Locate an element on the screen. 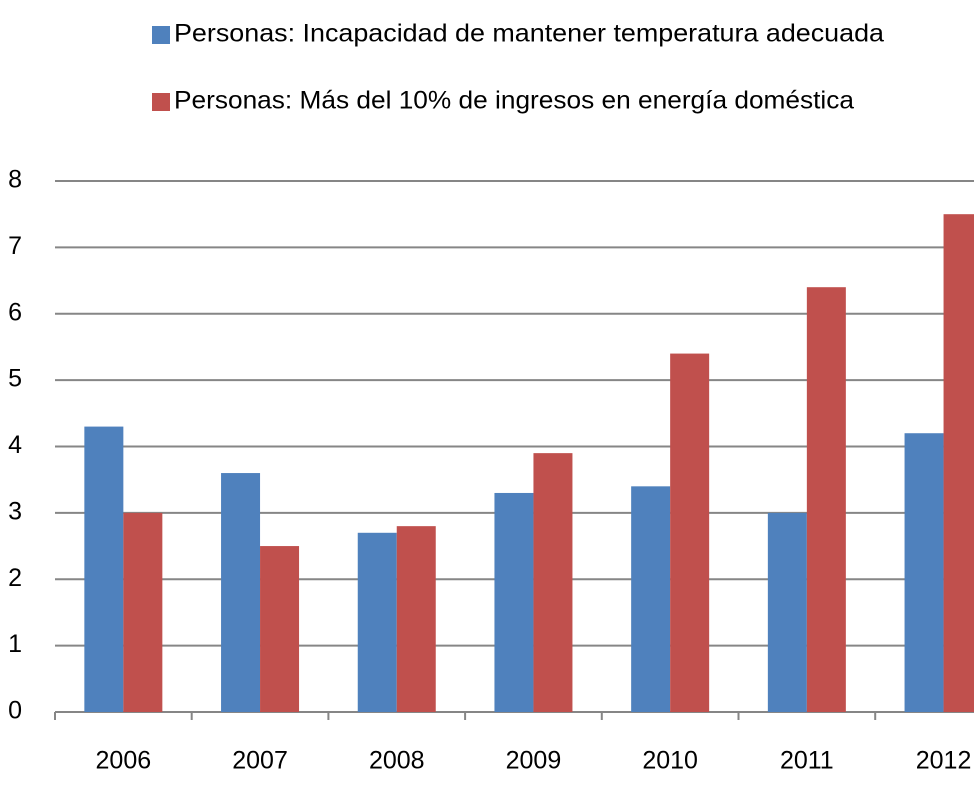  y-tick-label: 0 is located at coordinates (15, 711).